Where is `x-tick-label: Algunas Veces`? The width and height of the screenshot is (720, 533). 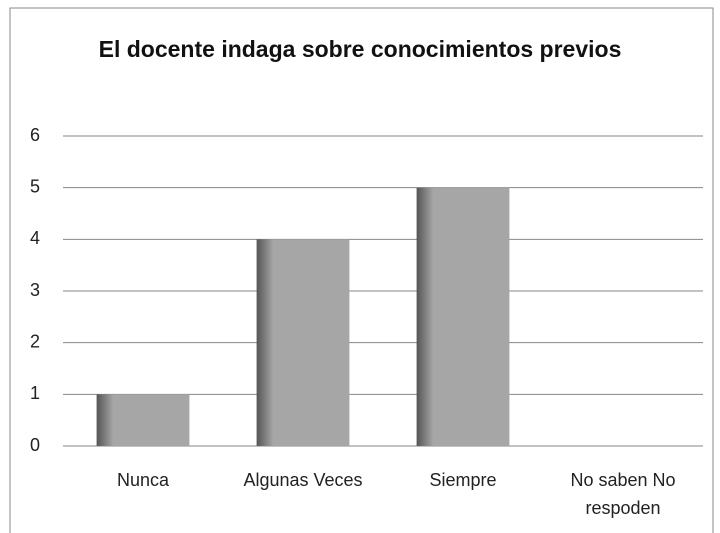
x-tick-label: Algunas Veces is located at coordinates (303, 480).